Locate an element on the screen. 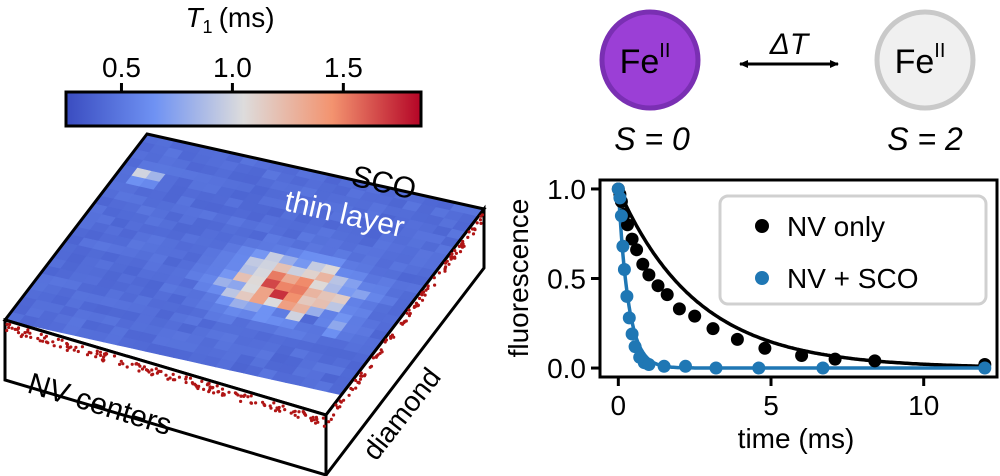  fe-high-spin-label: FeII is located at coordinates (920, 60).